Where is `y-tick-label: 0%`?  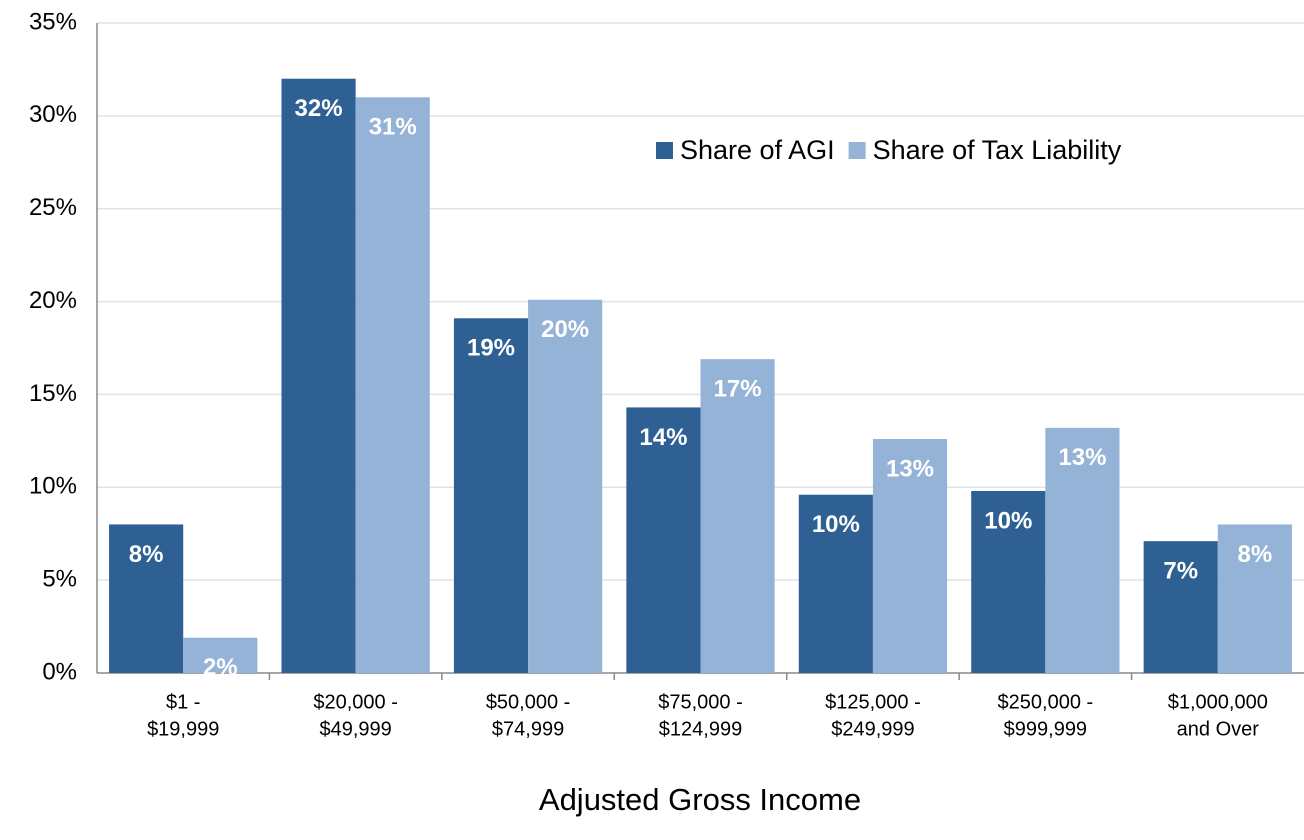
y-tick-label: 0% is located at coordinates (59, 671).